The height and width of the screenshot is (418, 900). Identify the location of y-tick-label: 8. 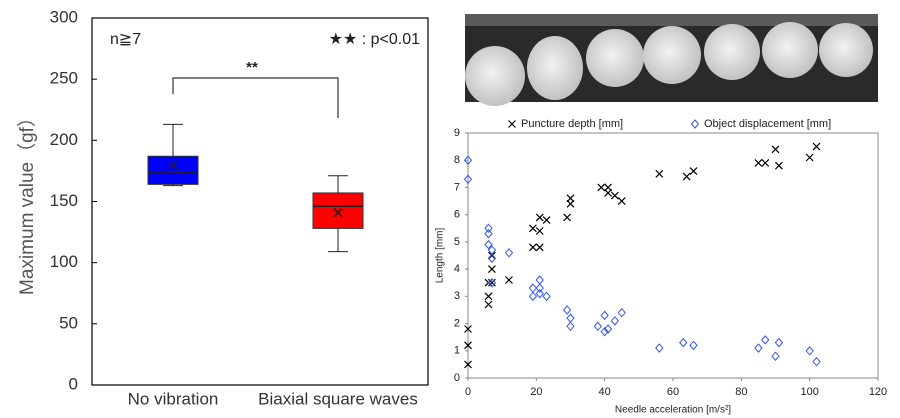
(457, 160).